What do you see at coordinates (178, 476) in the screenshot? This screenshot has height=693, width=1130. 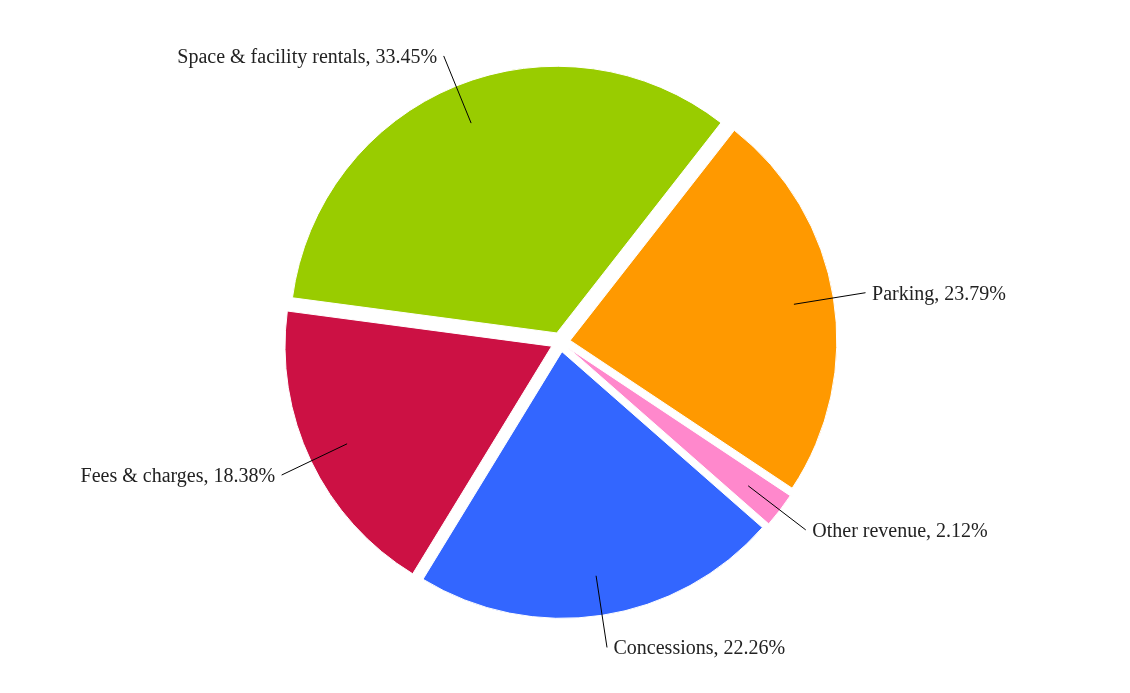 I see `slice-label: Fees & charges, 18.38%` at bounding box center [178, 476].